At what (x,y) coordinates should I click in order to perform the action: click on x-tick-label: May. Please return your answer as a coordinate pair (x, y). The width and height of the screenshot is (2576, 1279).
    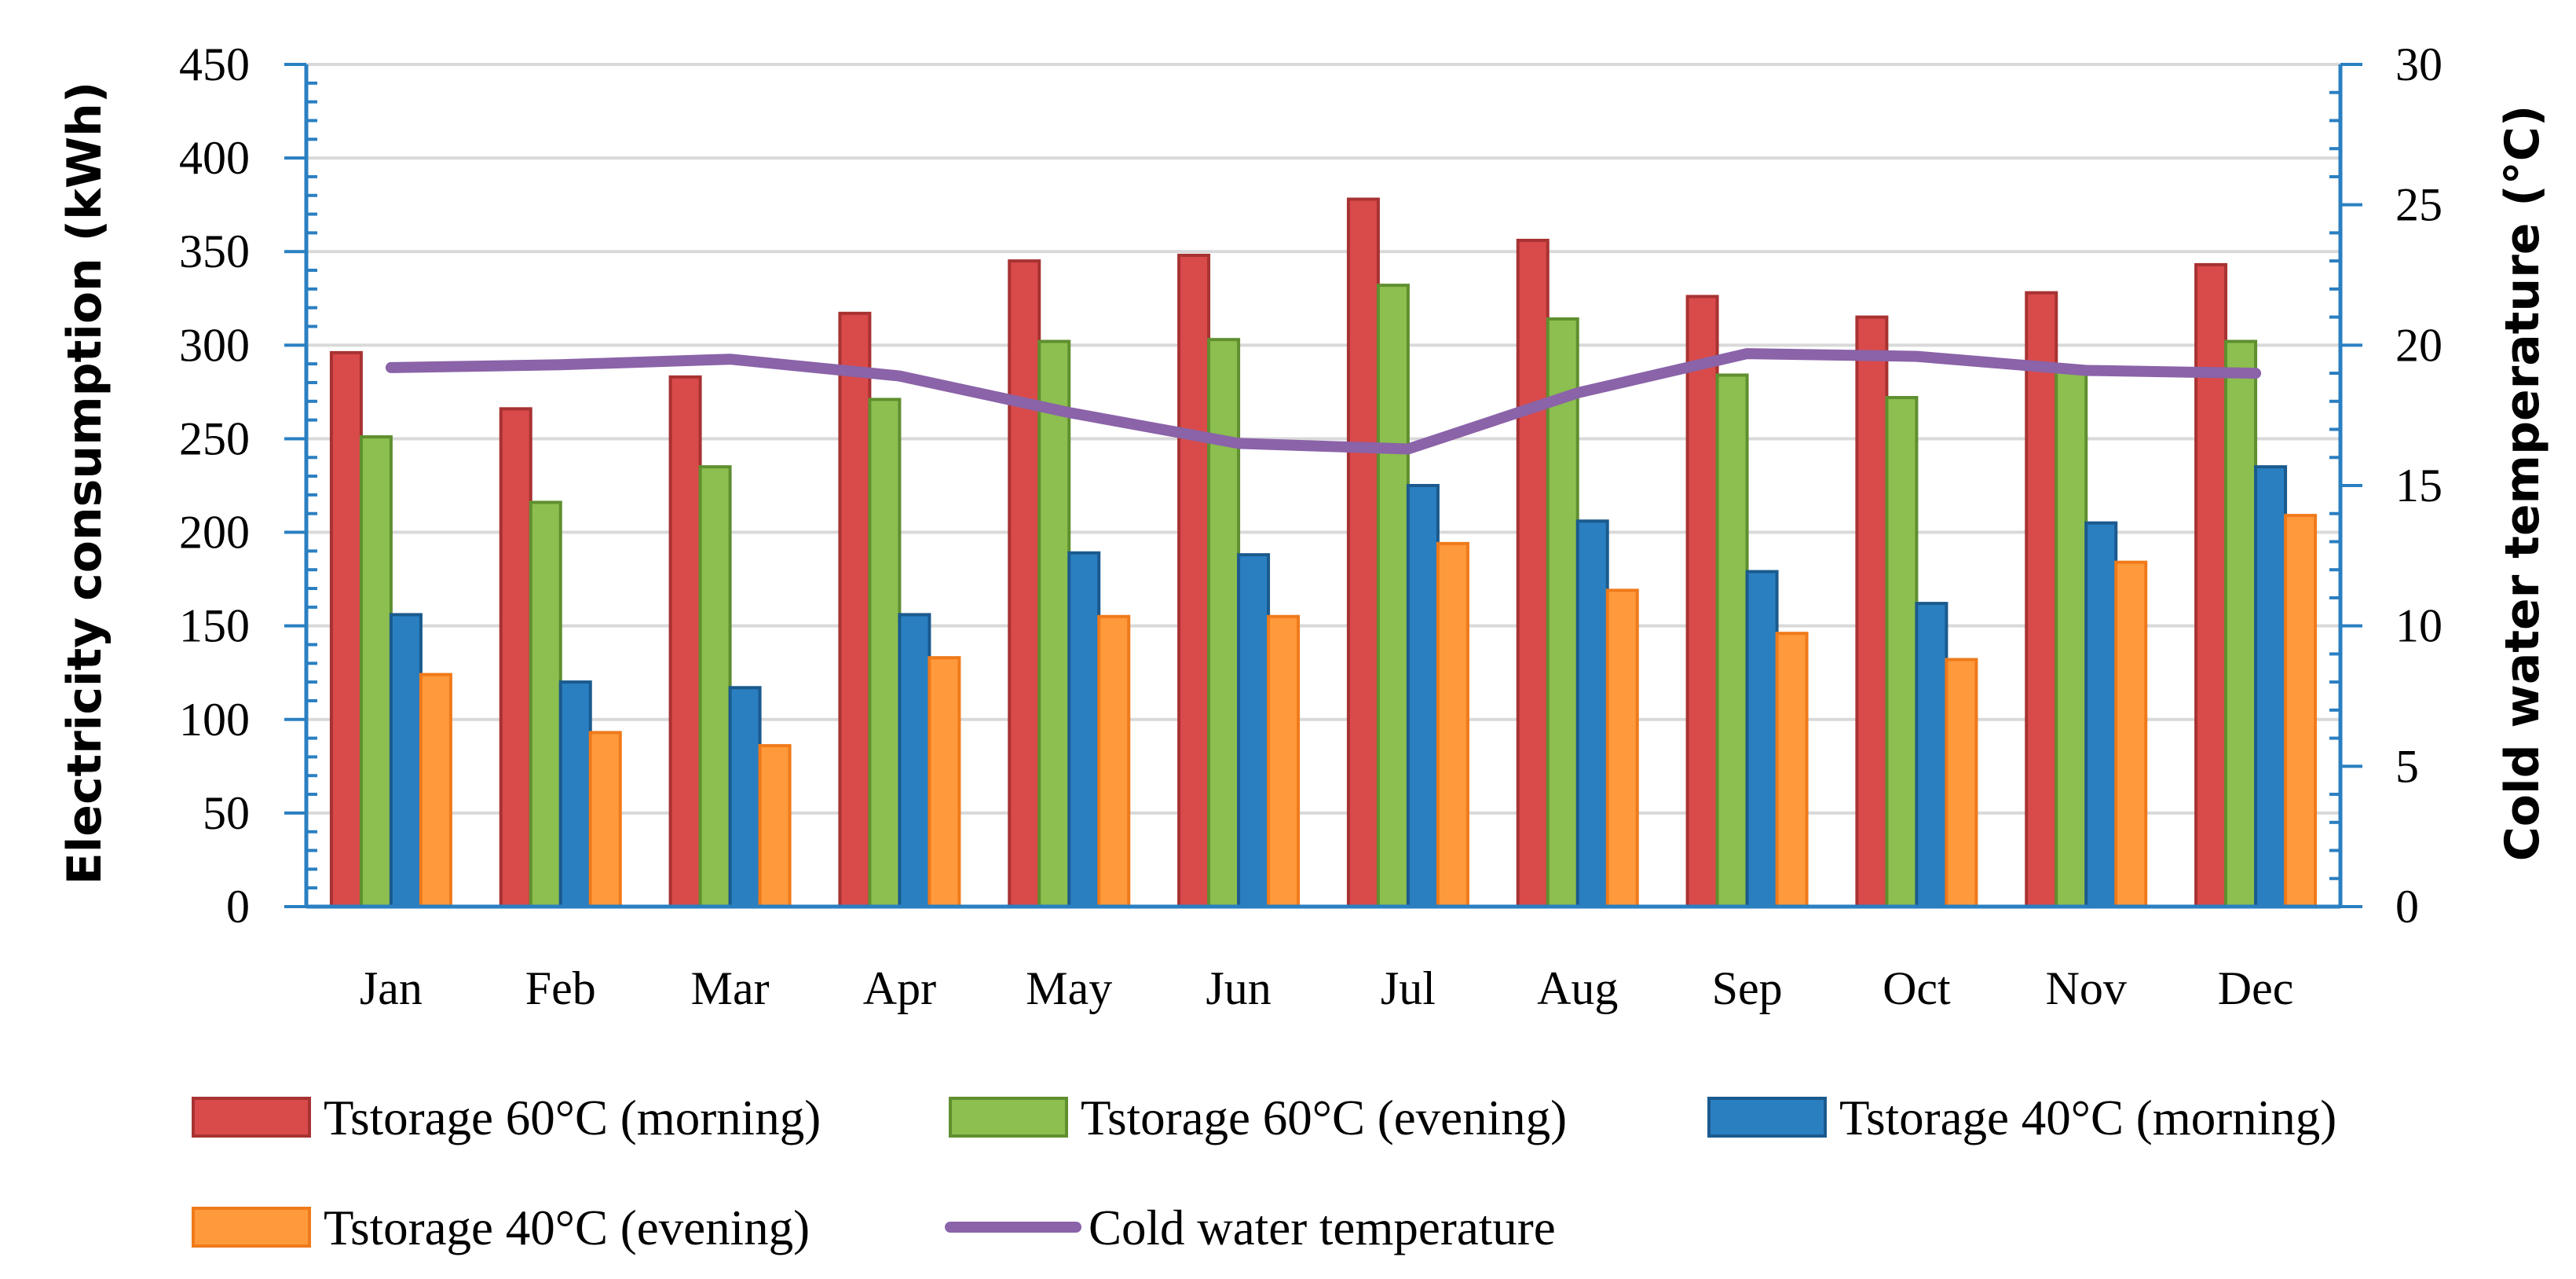
    Looking at the image, I should click on (1069, 988).